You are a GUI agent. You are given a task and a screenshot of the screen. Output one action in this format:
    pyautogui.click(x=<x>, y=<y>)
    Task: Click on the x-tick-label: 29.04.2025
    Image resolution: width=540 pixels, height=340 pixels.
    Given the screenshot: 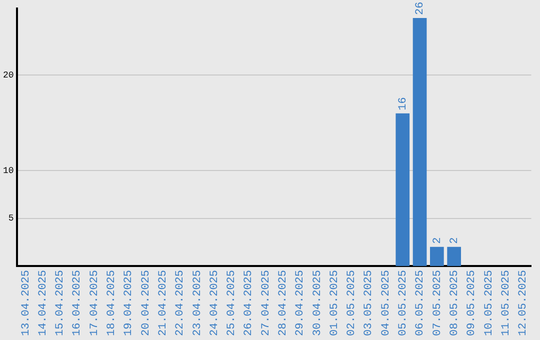 What is the action you would take?
    pyautogui.click(x=300, y=303)
    